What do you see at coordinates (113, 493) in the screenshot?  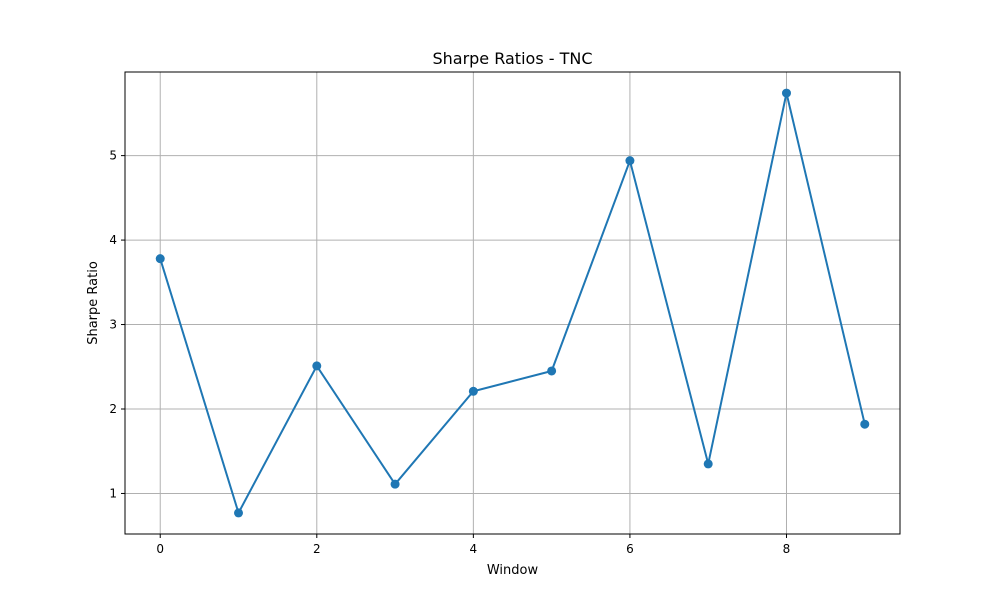 I see `y-tick-label: 1` at bounding box center [113, 493].